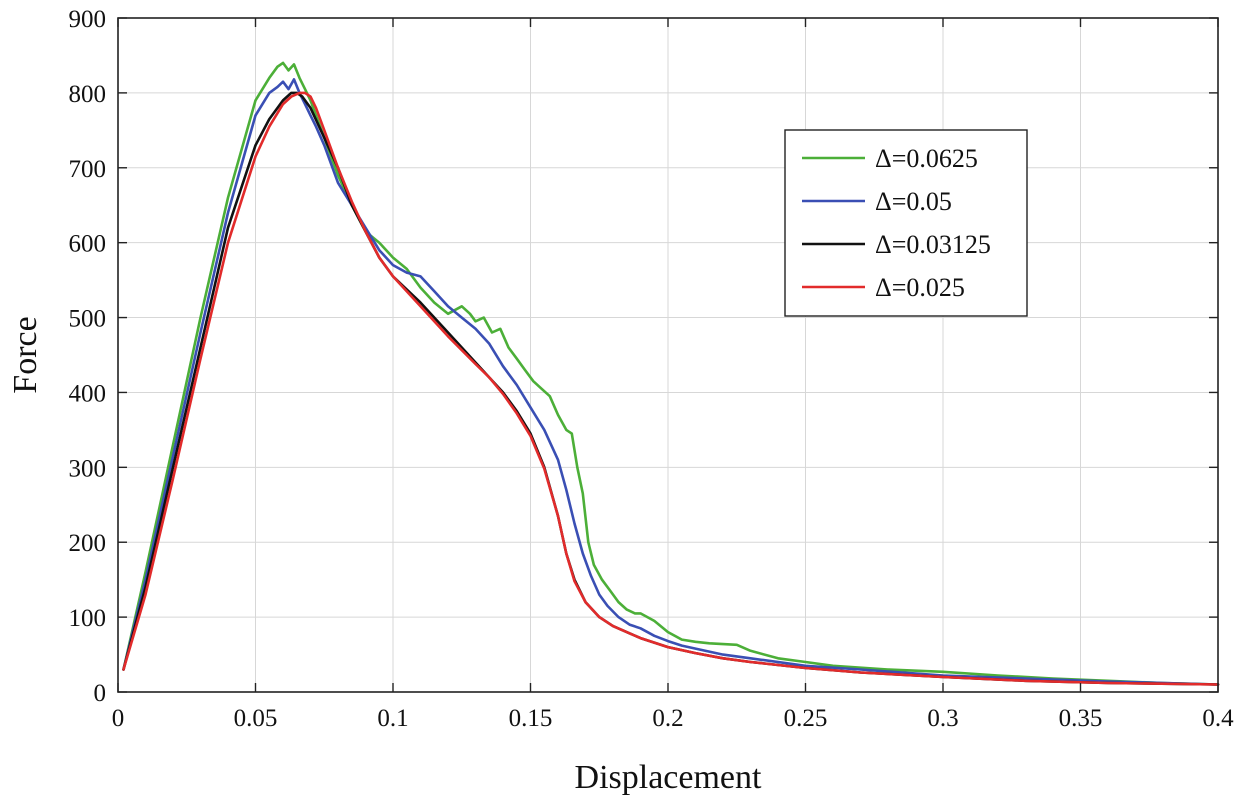 The height and width of the screenshot is (805, 1245). I want to click on y-tick-label: 600, so click(88, 244).